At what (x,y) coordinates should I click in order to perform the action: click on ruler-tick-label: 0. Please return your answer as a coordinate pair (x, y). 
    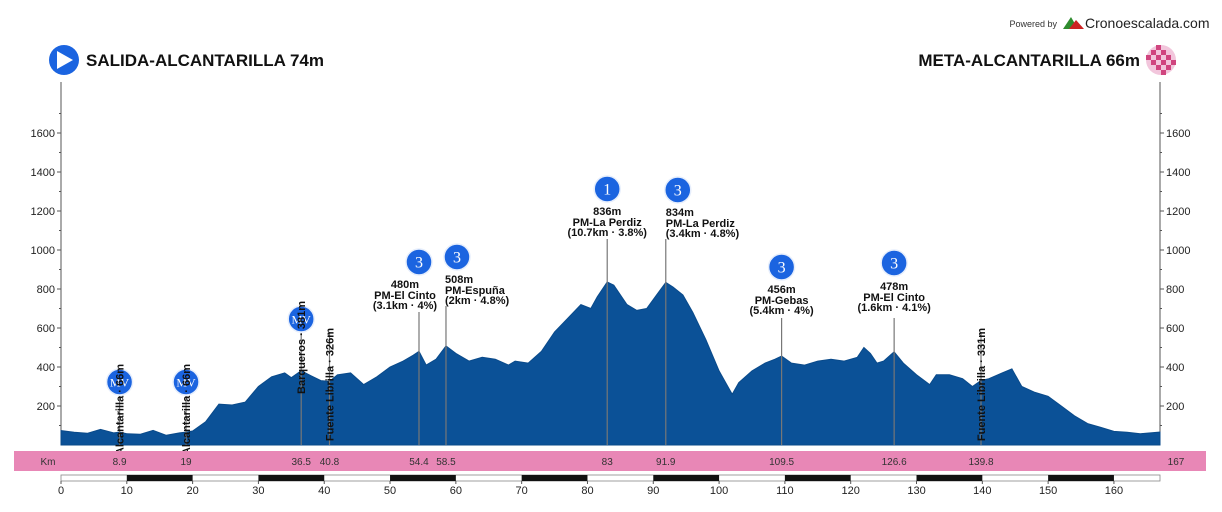
    Looking at the image, I should click on (61, 491).